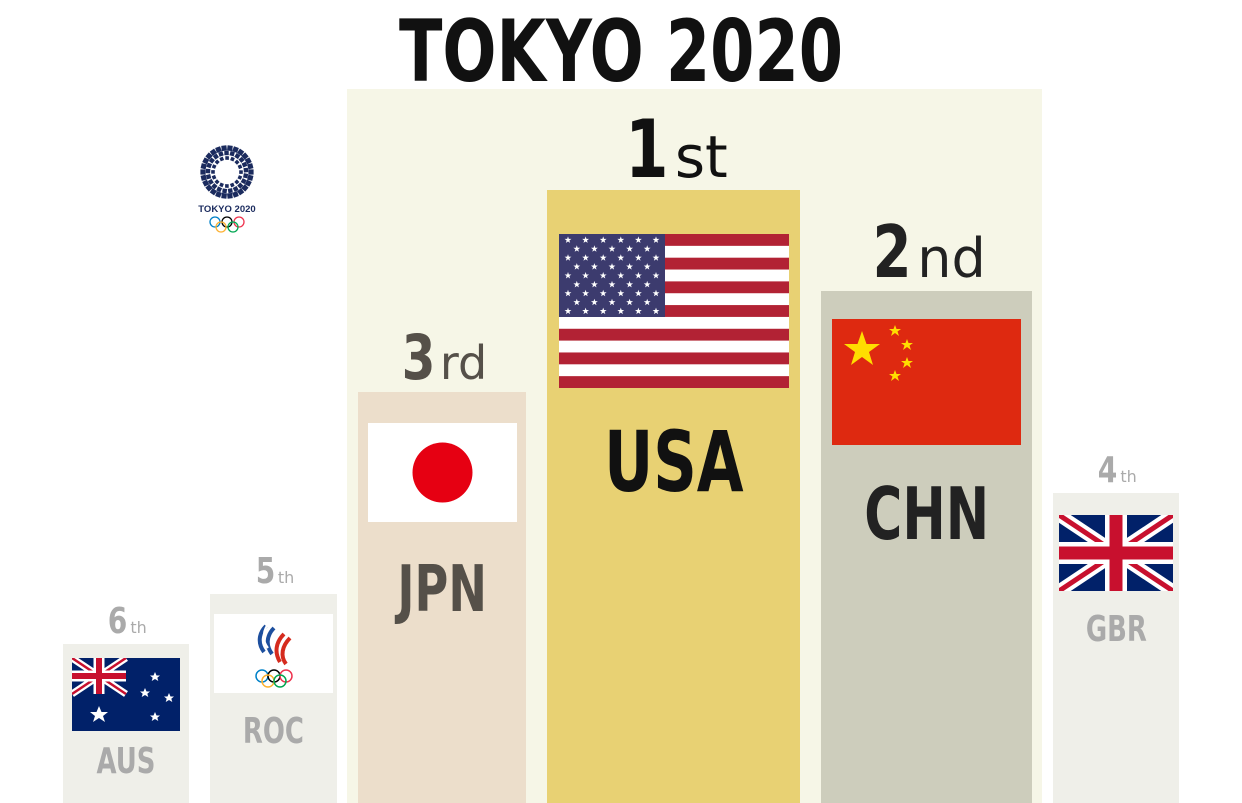 The image size is (1242, 803). I want to click on tokyo-2020-emblem-icon: TOKYO 2020, so click(227, 189).